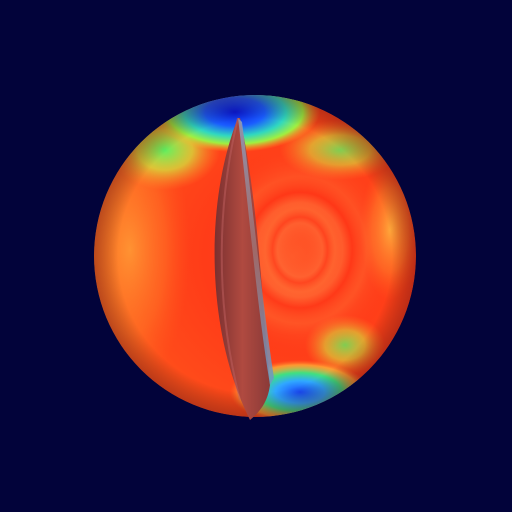  I want to click on cutaway-wedge, so click(244, 268).